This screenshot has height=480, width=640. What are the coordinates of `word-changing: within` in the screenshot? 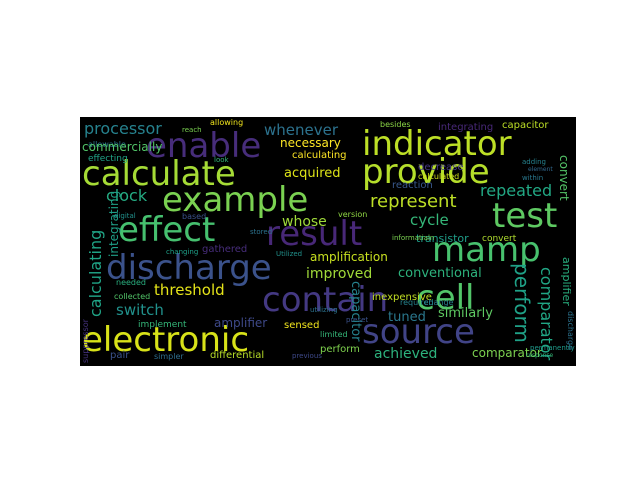 It's located at (533, 178).